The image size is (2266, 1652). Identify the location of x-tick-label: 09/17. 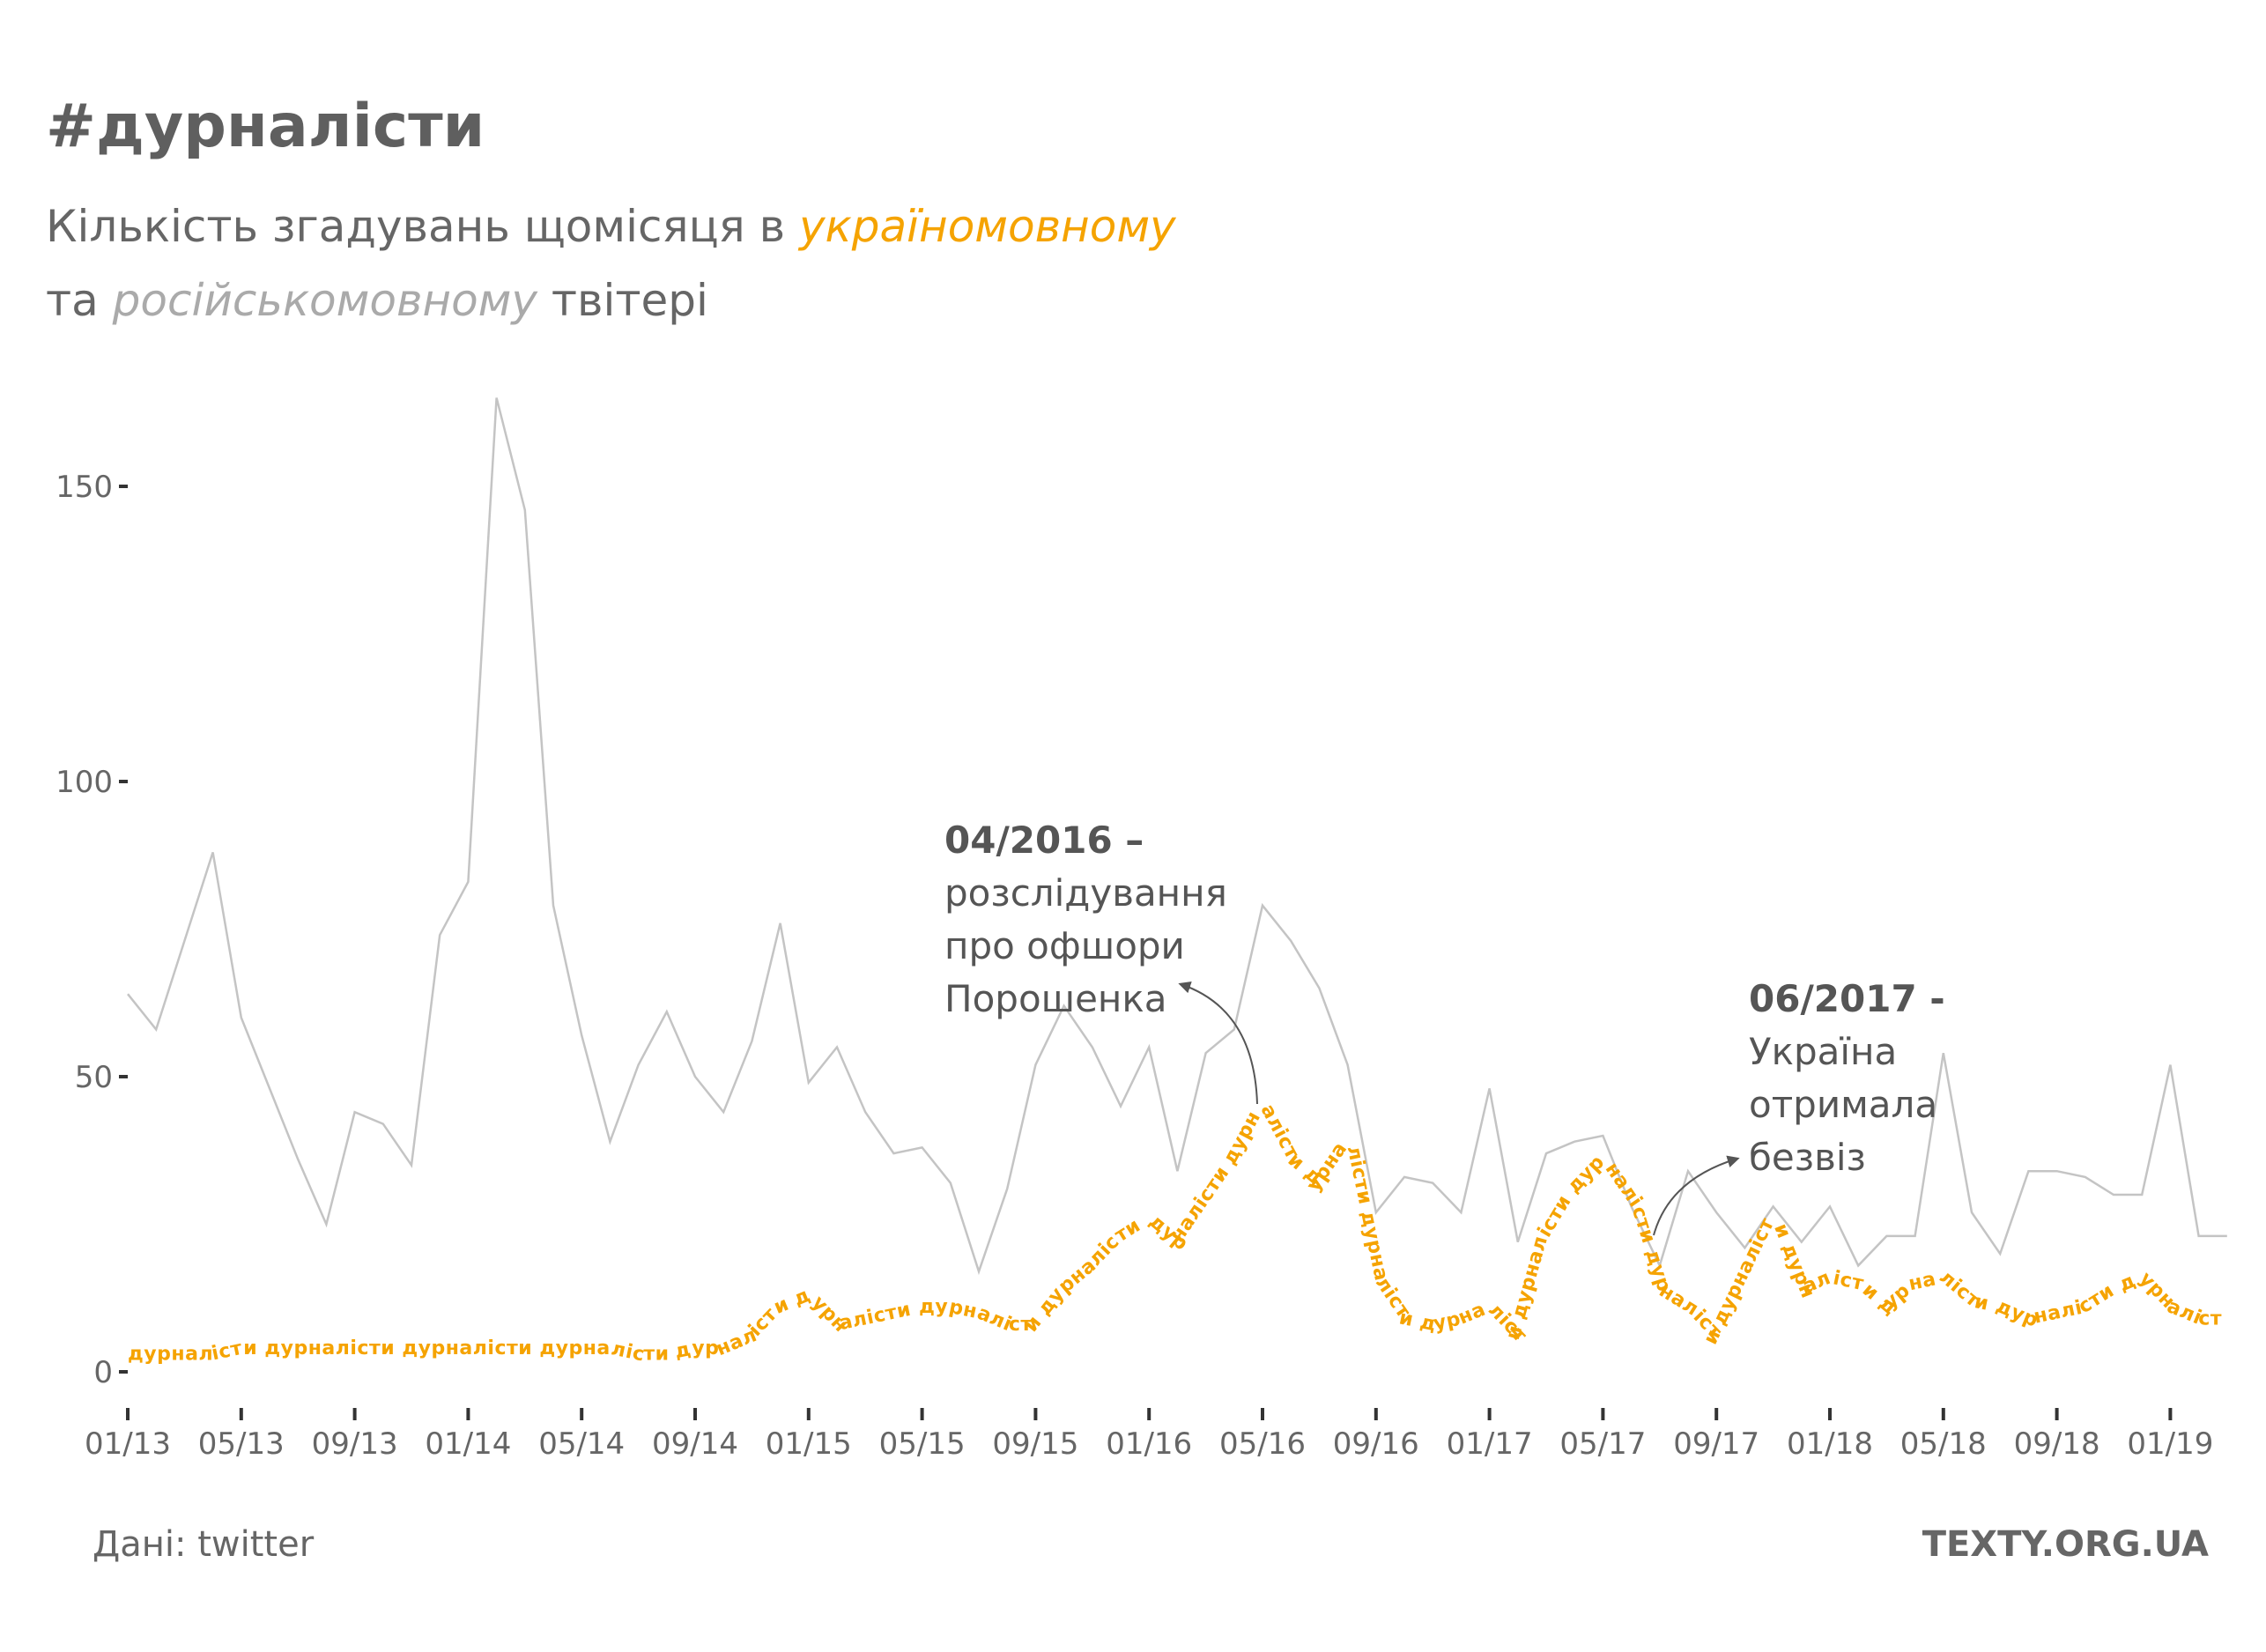
(1716, 1444).